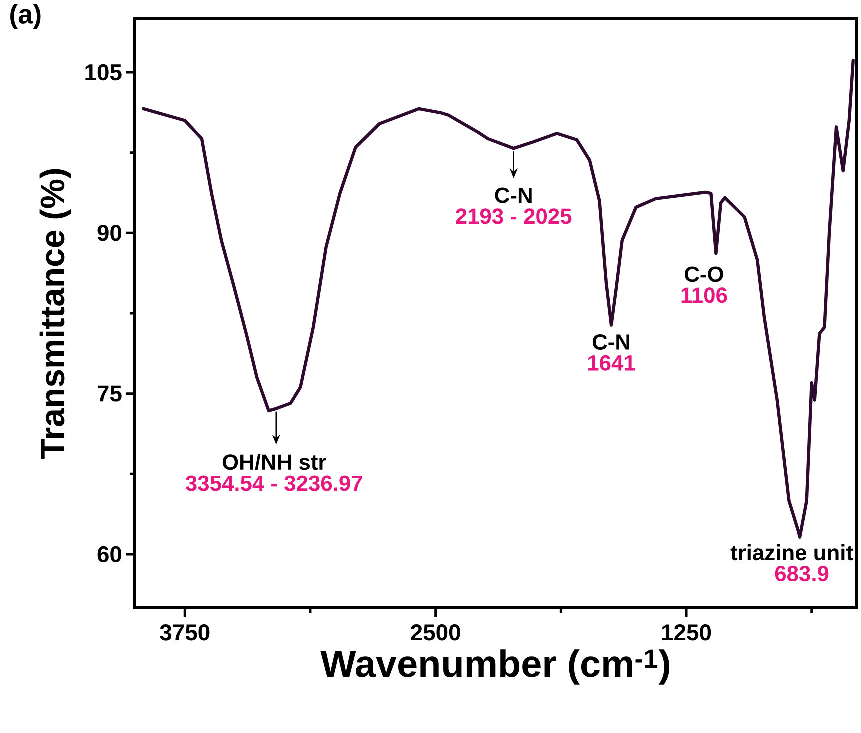  What do you see at coordinates (514, 216) in the screenshot?
I see `annotation: 2193 - 2025` at bounding box center [514, 216].